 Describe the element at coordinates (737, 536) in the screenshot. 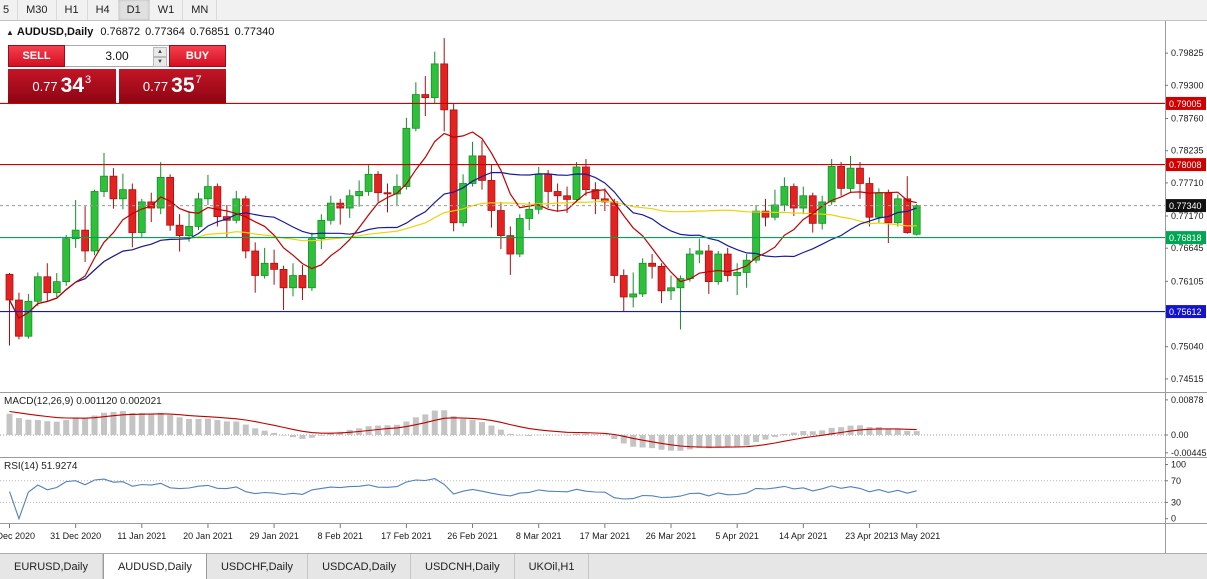

I see `svg-text: 5 Apr 2021` at that location.